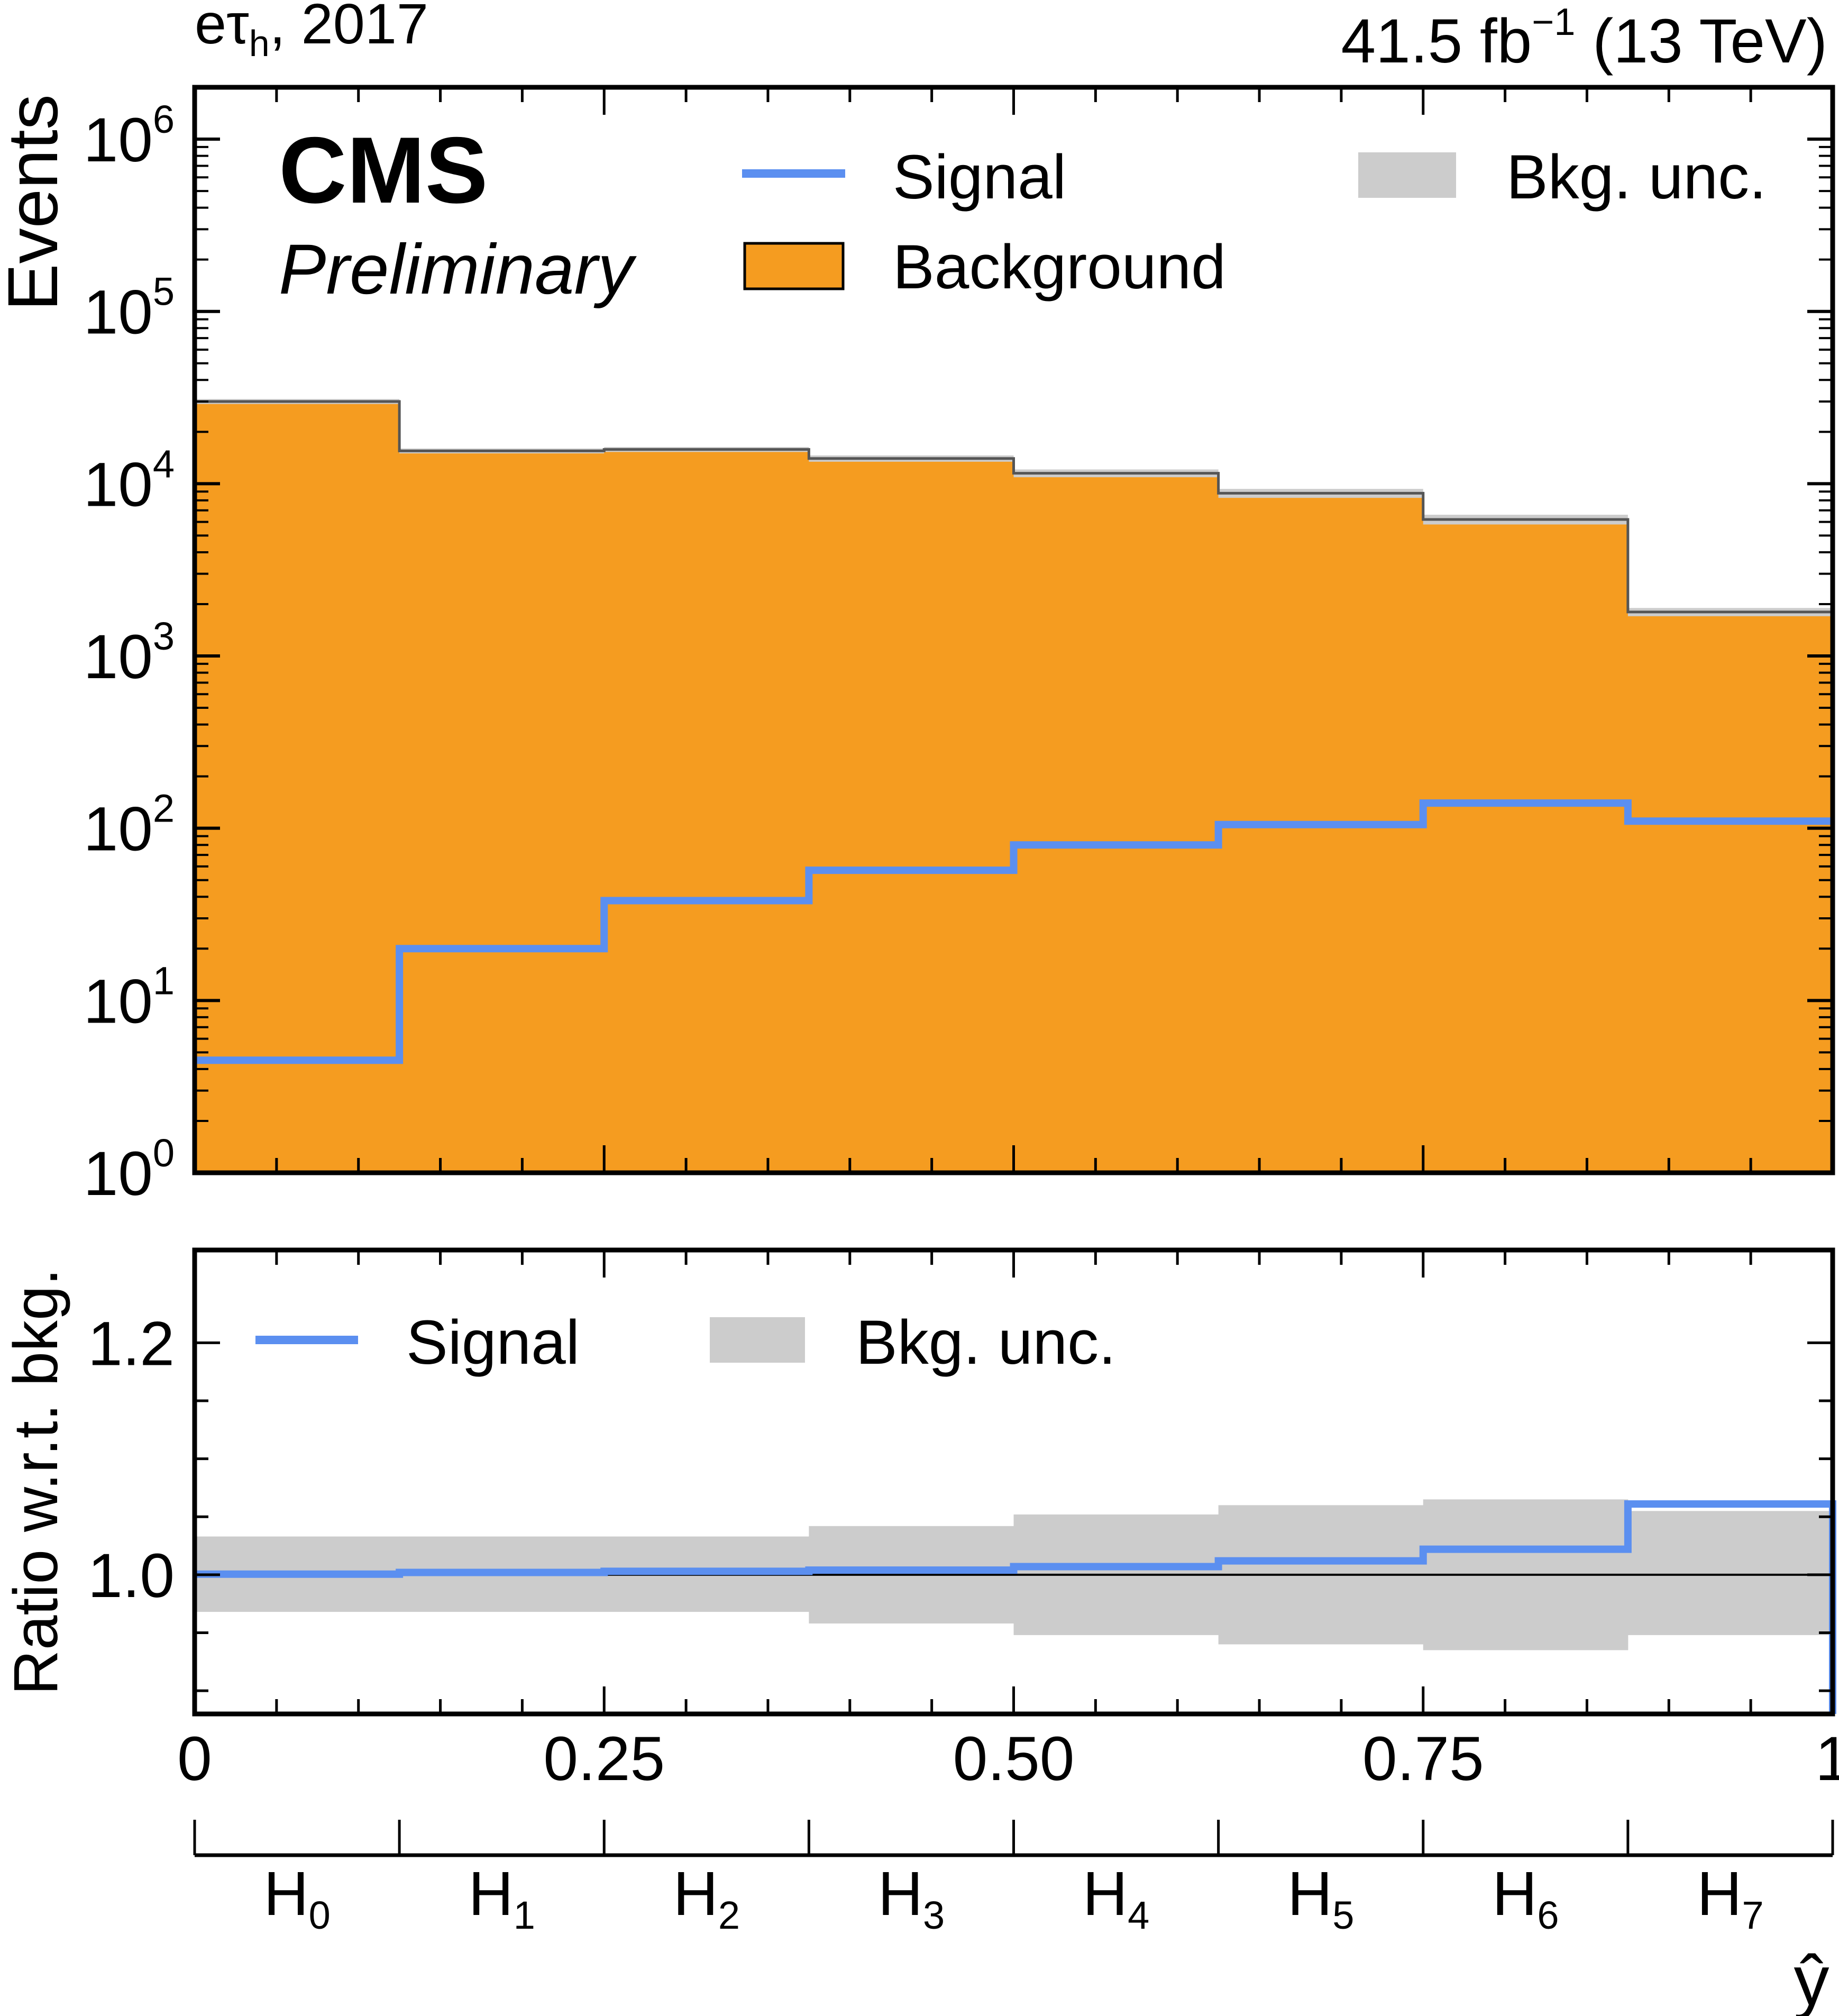 The width and height of the screenshot is (1839, 2016). Describe the element at coordinates (986, 1343) in the screenshot. I see `ratio-legend-unc-label: Bkg. unc.` at that location.